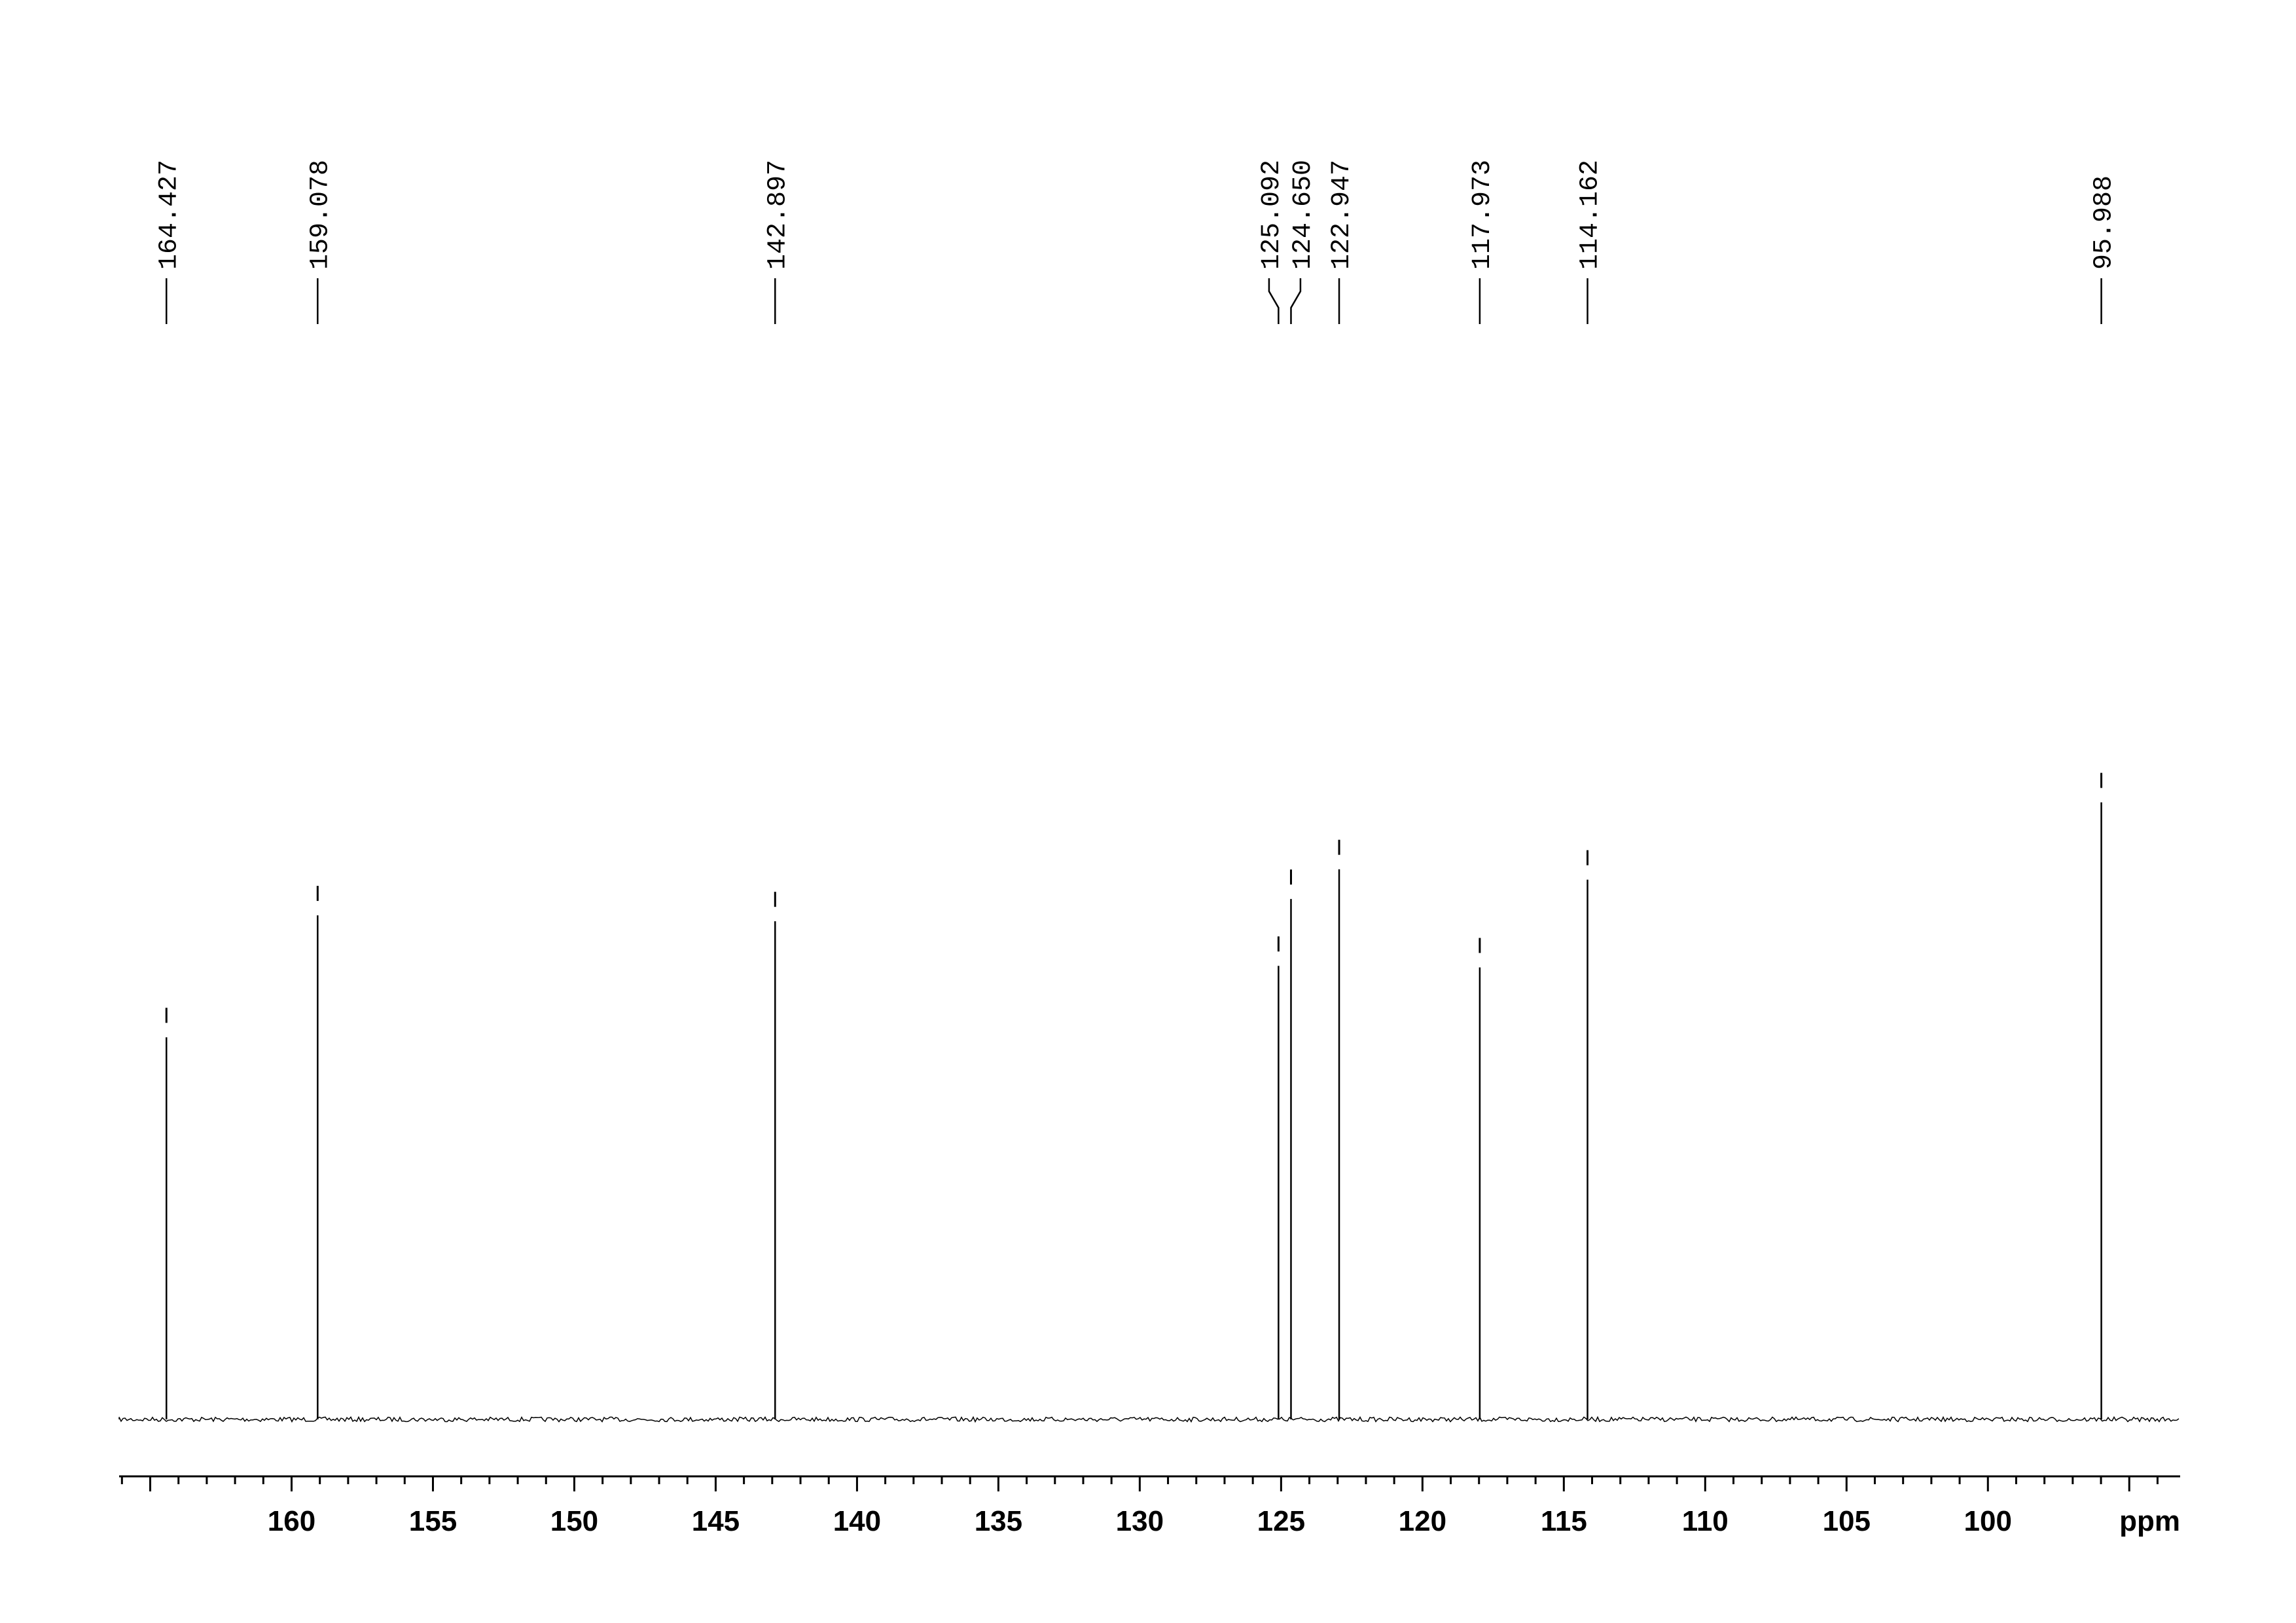 The width and height of the screenshot is (2296, 1623). Describe the element at coordinates (2104, 222) in the screenshot. I see `peak-label: 95.988` at that location.